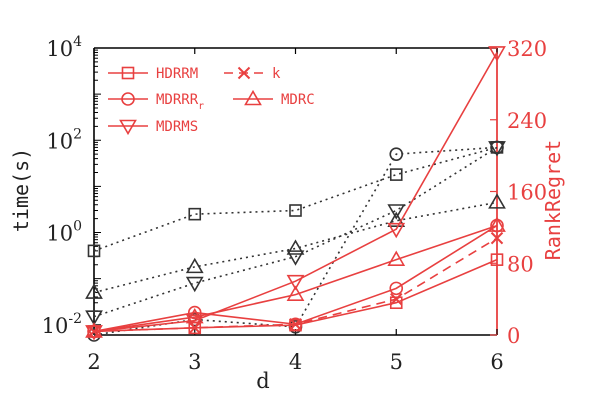  Describe the element at coordinates (295, 362) in the screenshot. I see `x-tick-label: 4` at that location.